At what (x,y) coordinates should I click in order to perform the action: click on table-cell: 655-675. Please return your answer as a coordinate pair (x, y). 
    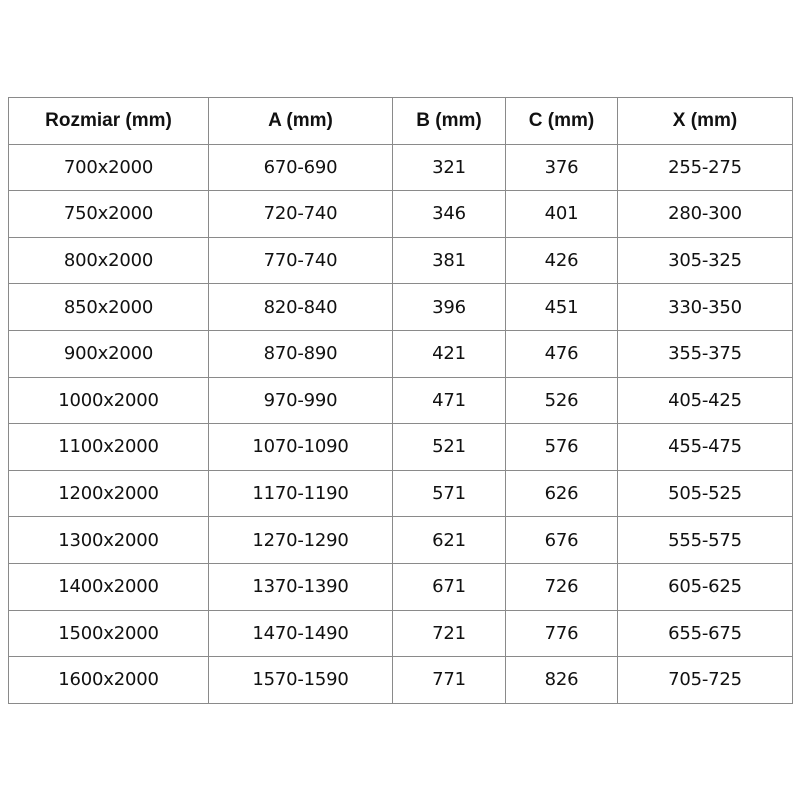
    Looking at the image, I should click on (705, 633).